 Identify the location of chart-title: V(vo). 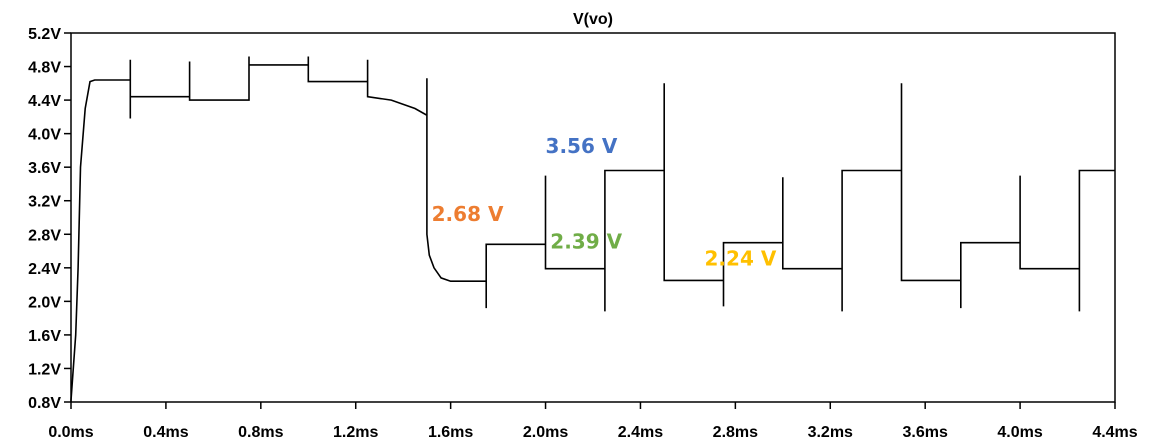
(593, 19).